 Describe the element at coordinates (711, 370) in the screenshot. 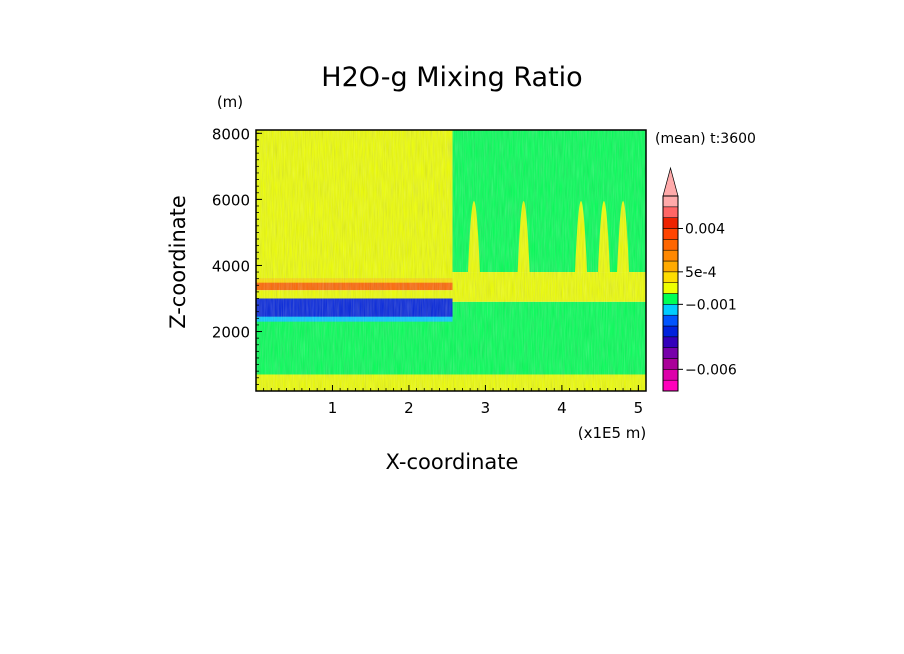

I see `colorbar-label: −0.006` at that location.